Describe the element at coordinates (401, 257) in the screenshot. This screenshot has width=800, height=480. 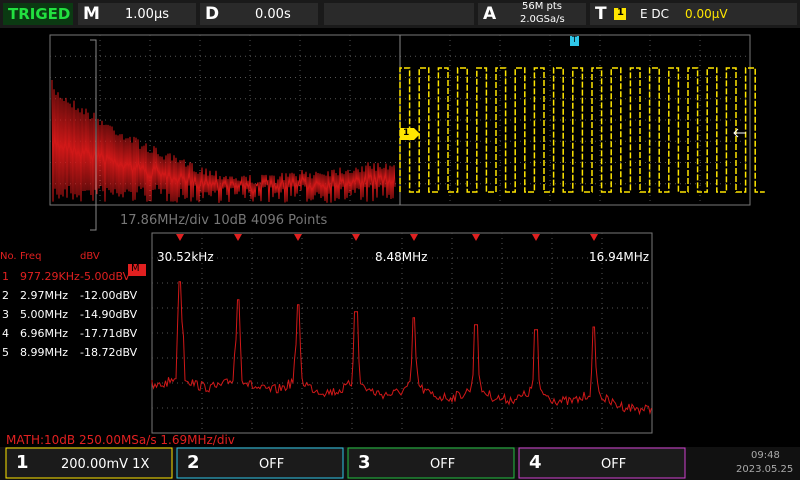
I see `freq-label: 8.48MHz` at that location.